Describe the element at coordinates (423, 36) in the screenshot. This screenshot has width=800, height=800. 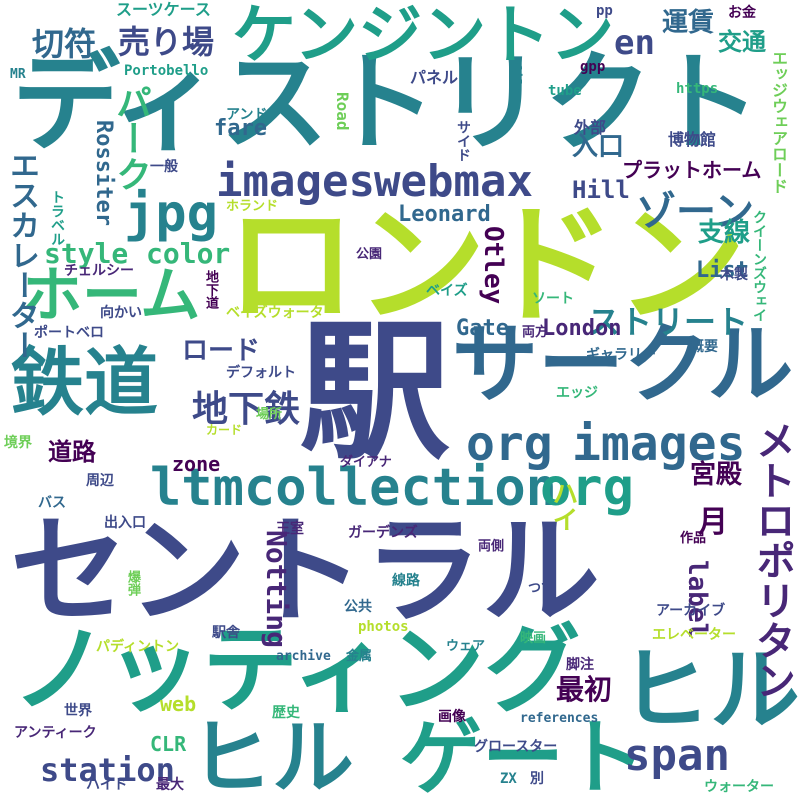
I see `word-kensington: ケンジントン` at that location.